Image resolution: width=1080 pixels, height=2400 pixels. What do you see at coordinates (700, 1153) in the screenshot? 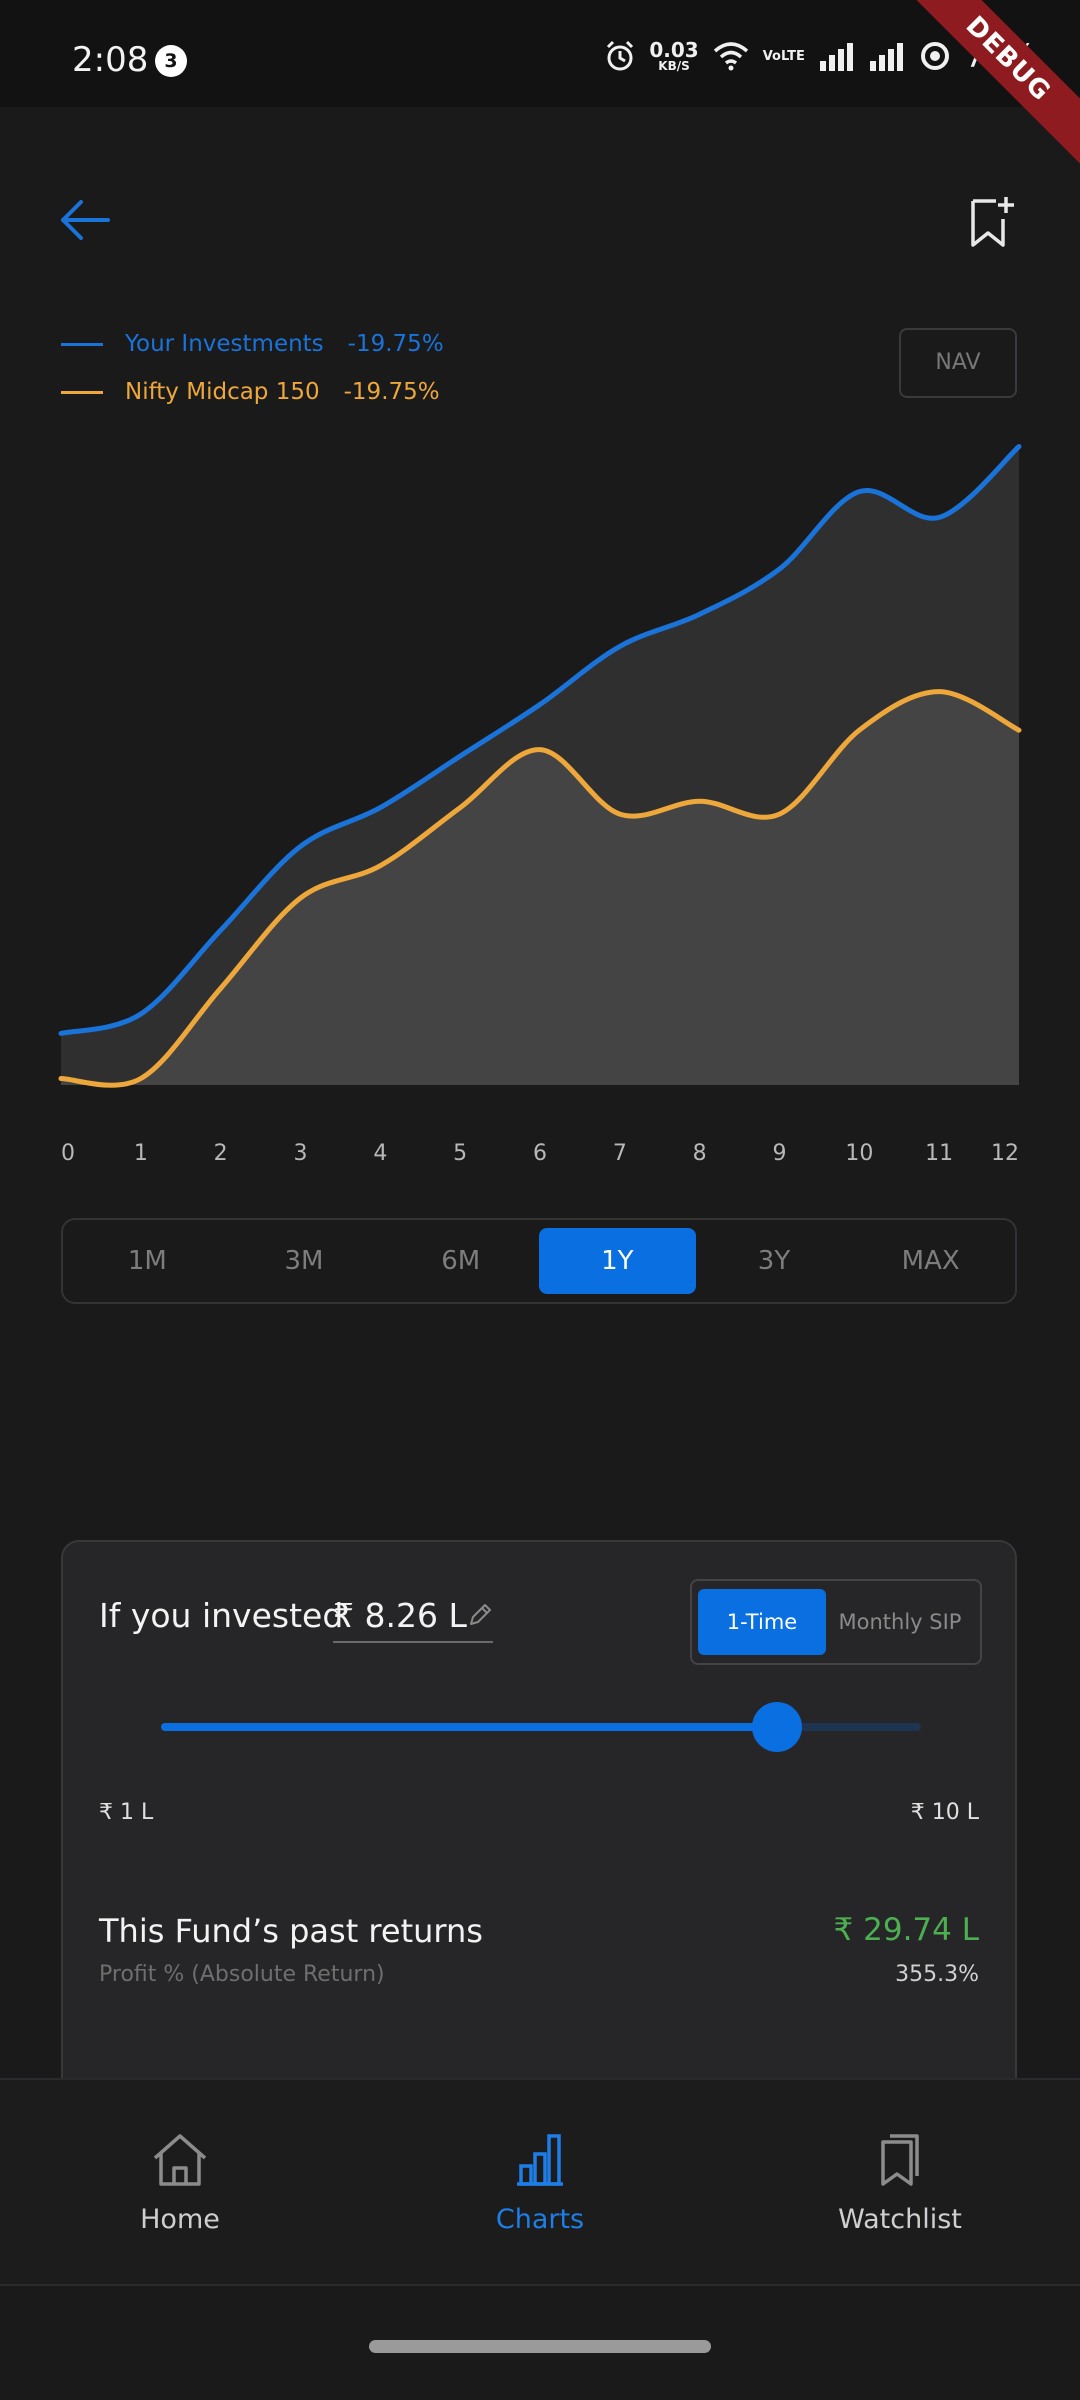
I see `x-tick-label: 8` at bounding box center [700, 1153].